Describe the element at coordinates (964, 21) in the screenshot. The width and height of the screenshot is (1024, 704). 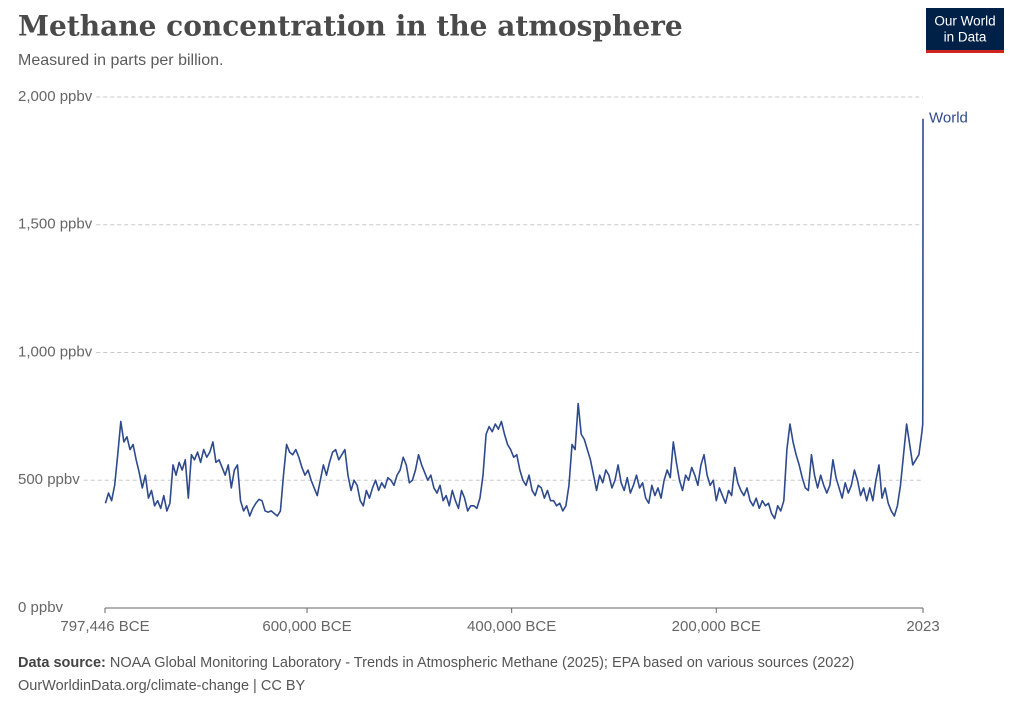
I see `logo-text: Our World` at that location.